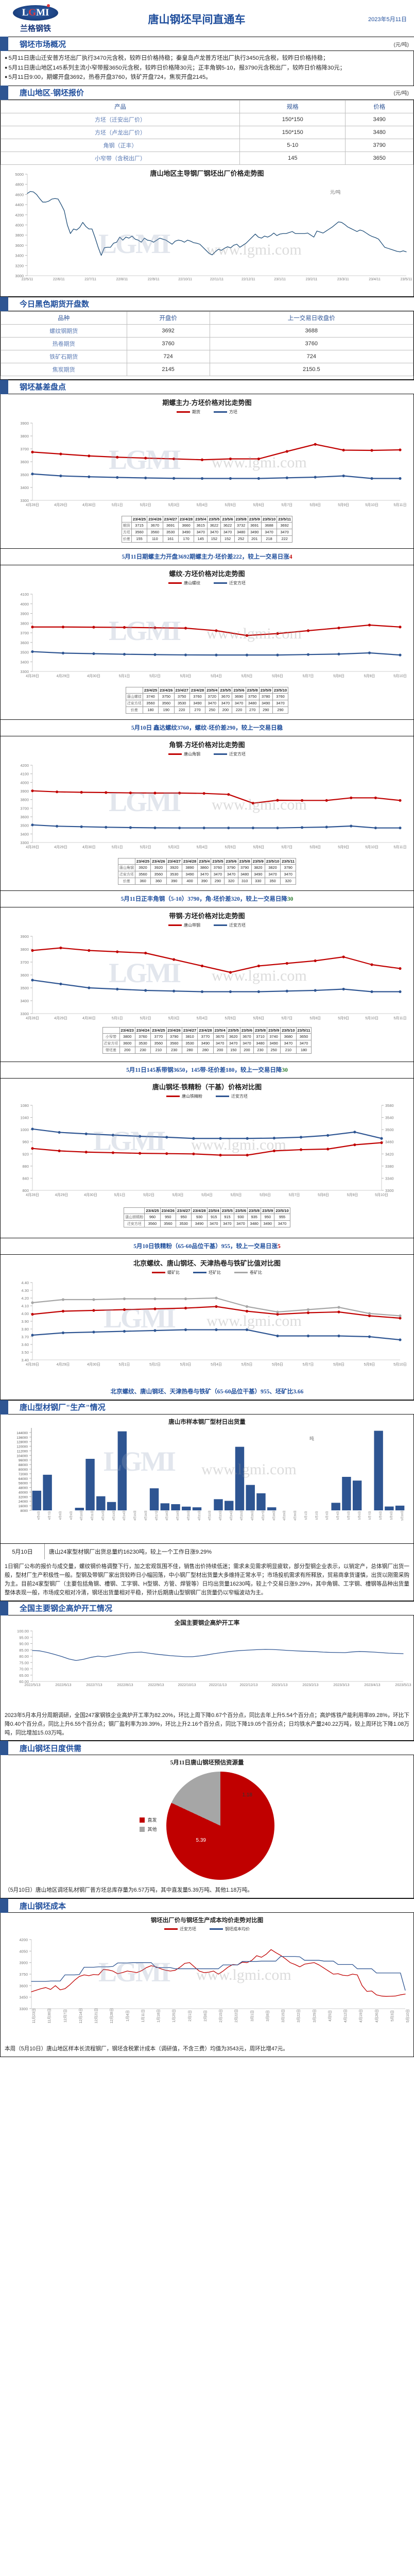  I want to click on svg-text: 3580, so click(390, 1105).